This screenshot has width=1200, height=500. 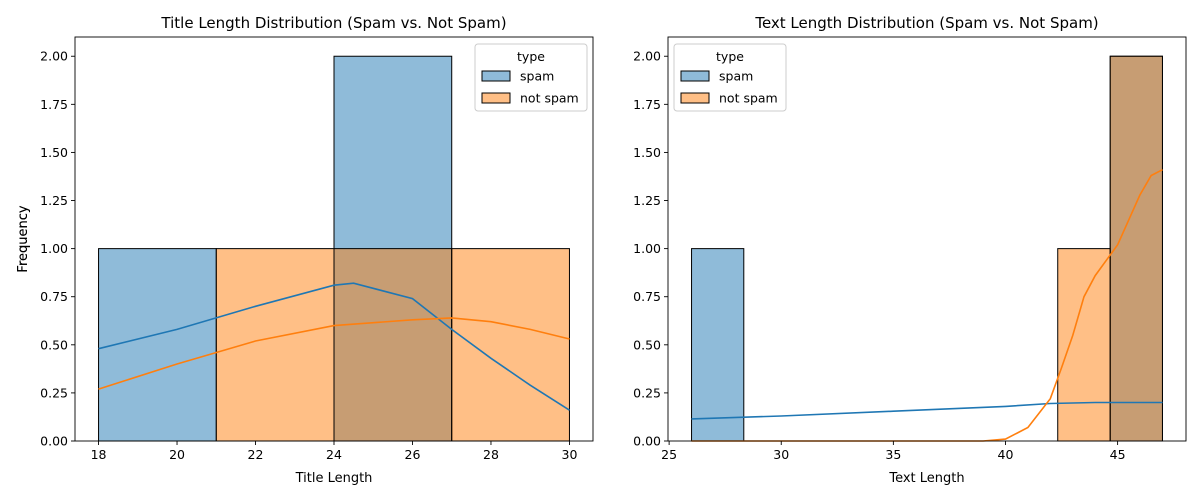 I want to click on kde-line-not-spam, so click(x=334, y=353).